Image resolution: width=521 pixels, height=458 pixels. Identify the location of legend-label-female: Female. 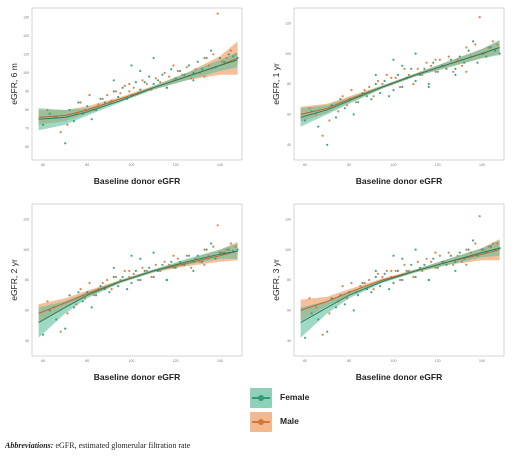
(295, 397).